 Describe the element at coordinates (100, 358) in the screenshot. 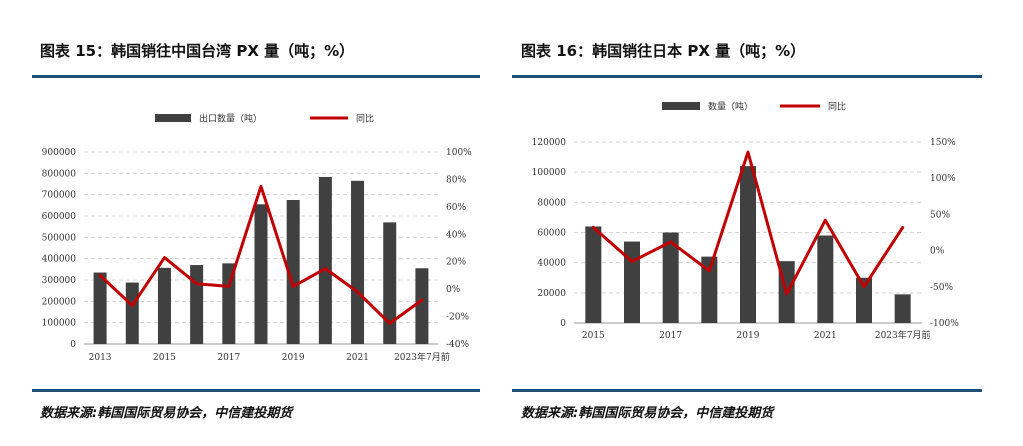

I see `x-tick-label: 2013` at that location.